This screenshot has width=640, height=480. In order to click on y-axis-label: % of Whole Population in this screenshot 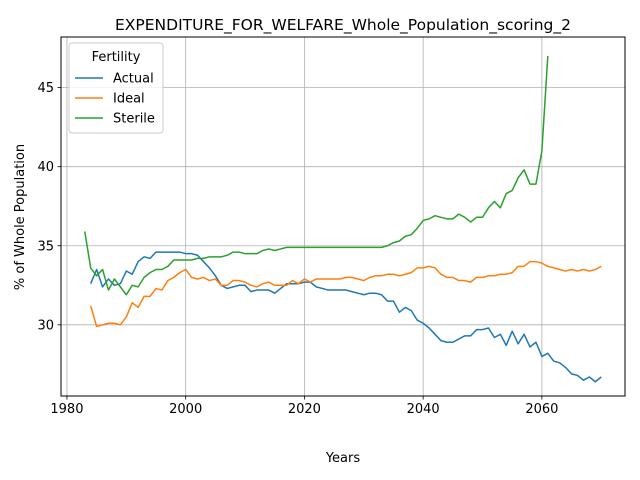, I will do `click(20, 217)`.